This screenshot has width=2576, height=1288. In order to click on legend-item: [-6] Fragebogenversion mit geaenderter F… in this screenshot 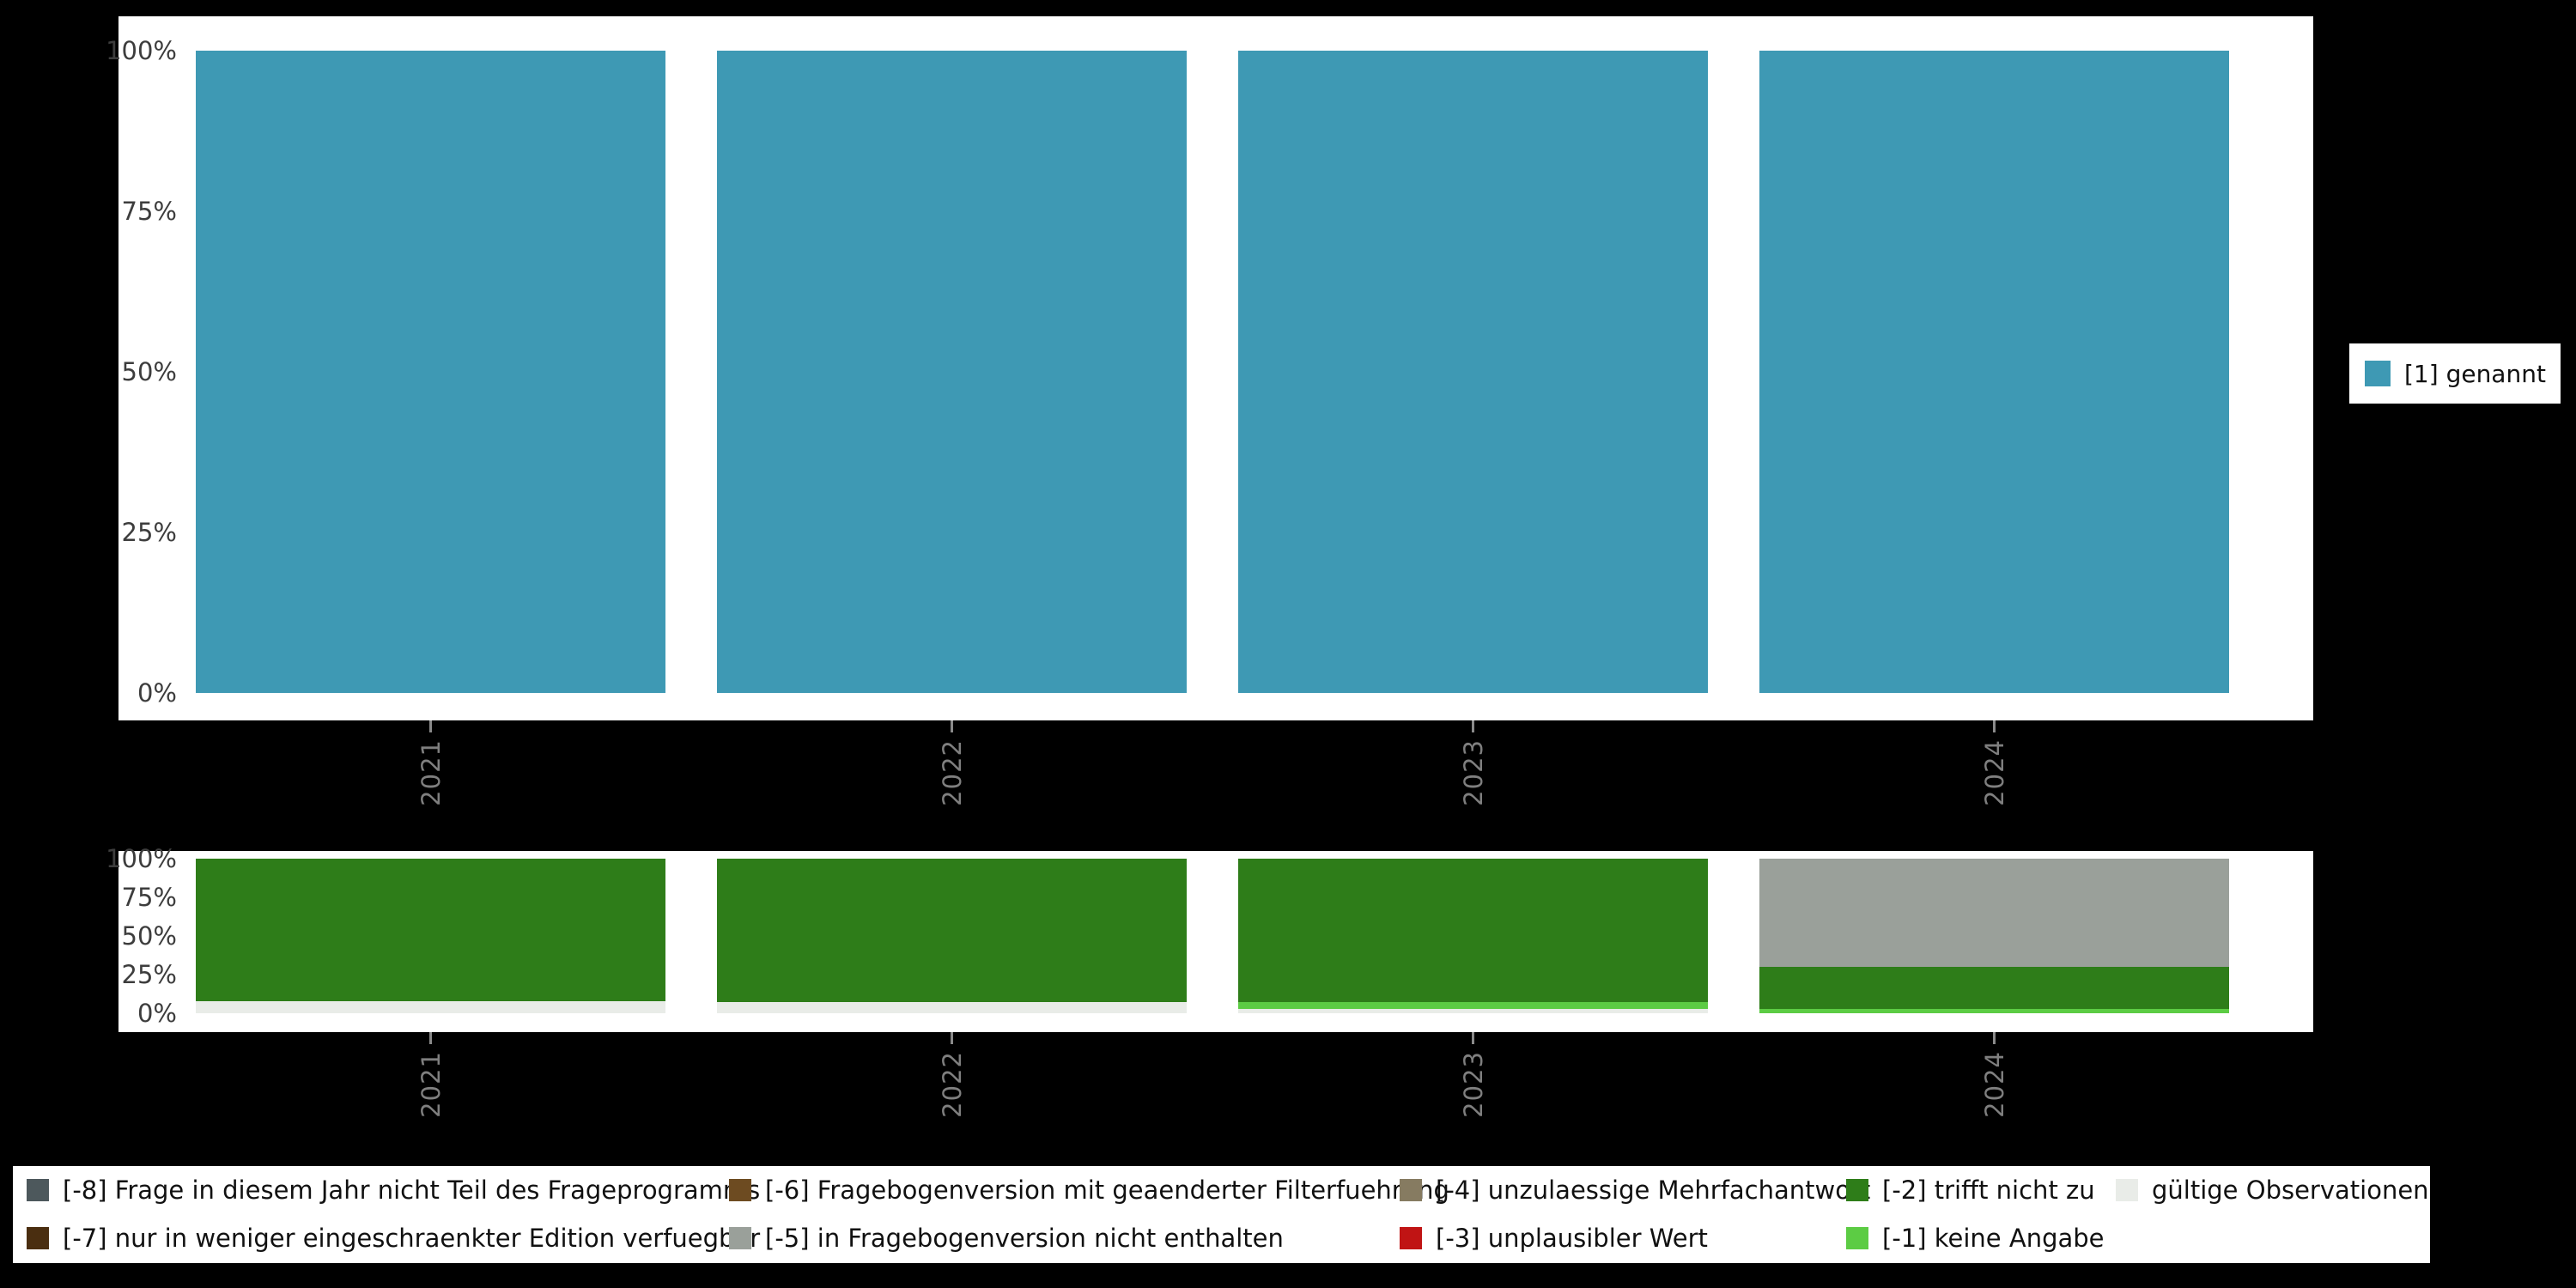, I will do `click(1089, 1190)`.